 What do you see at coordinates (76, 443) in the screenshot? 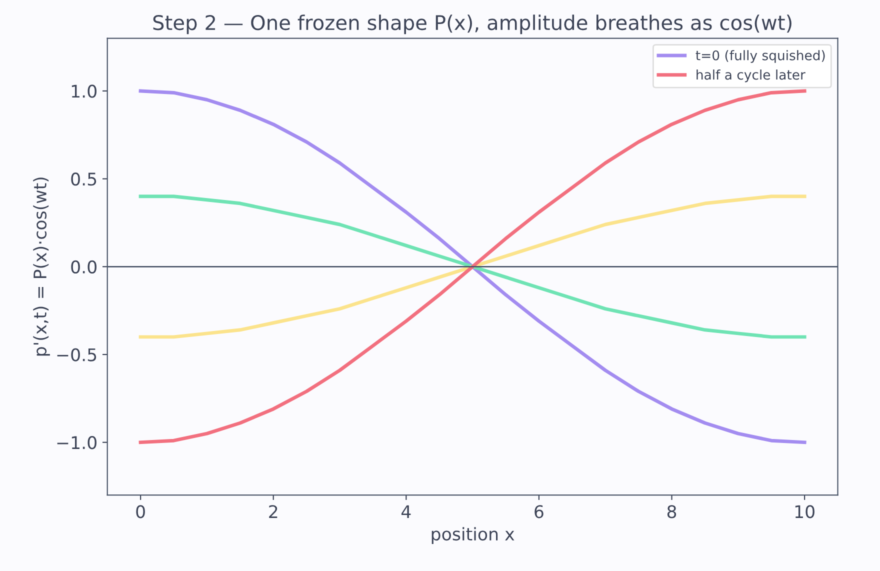
I see `y-tick-label: −1.0` at bounding box center [76, 443].